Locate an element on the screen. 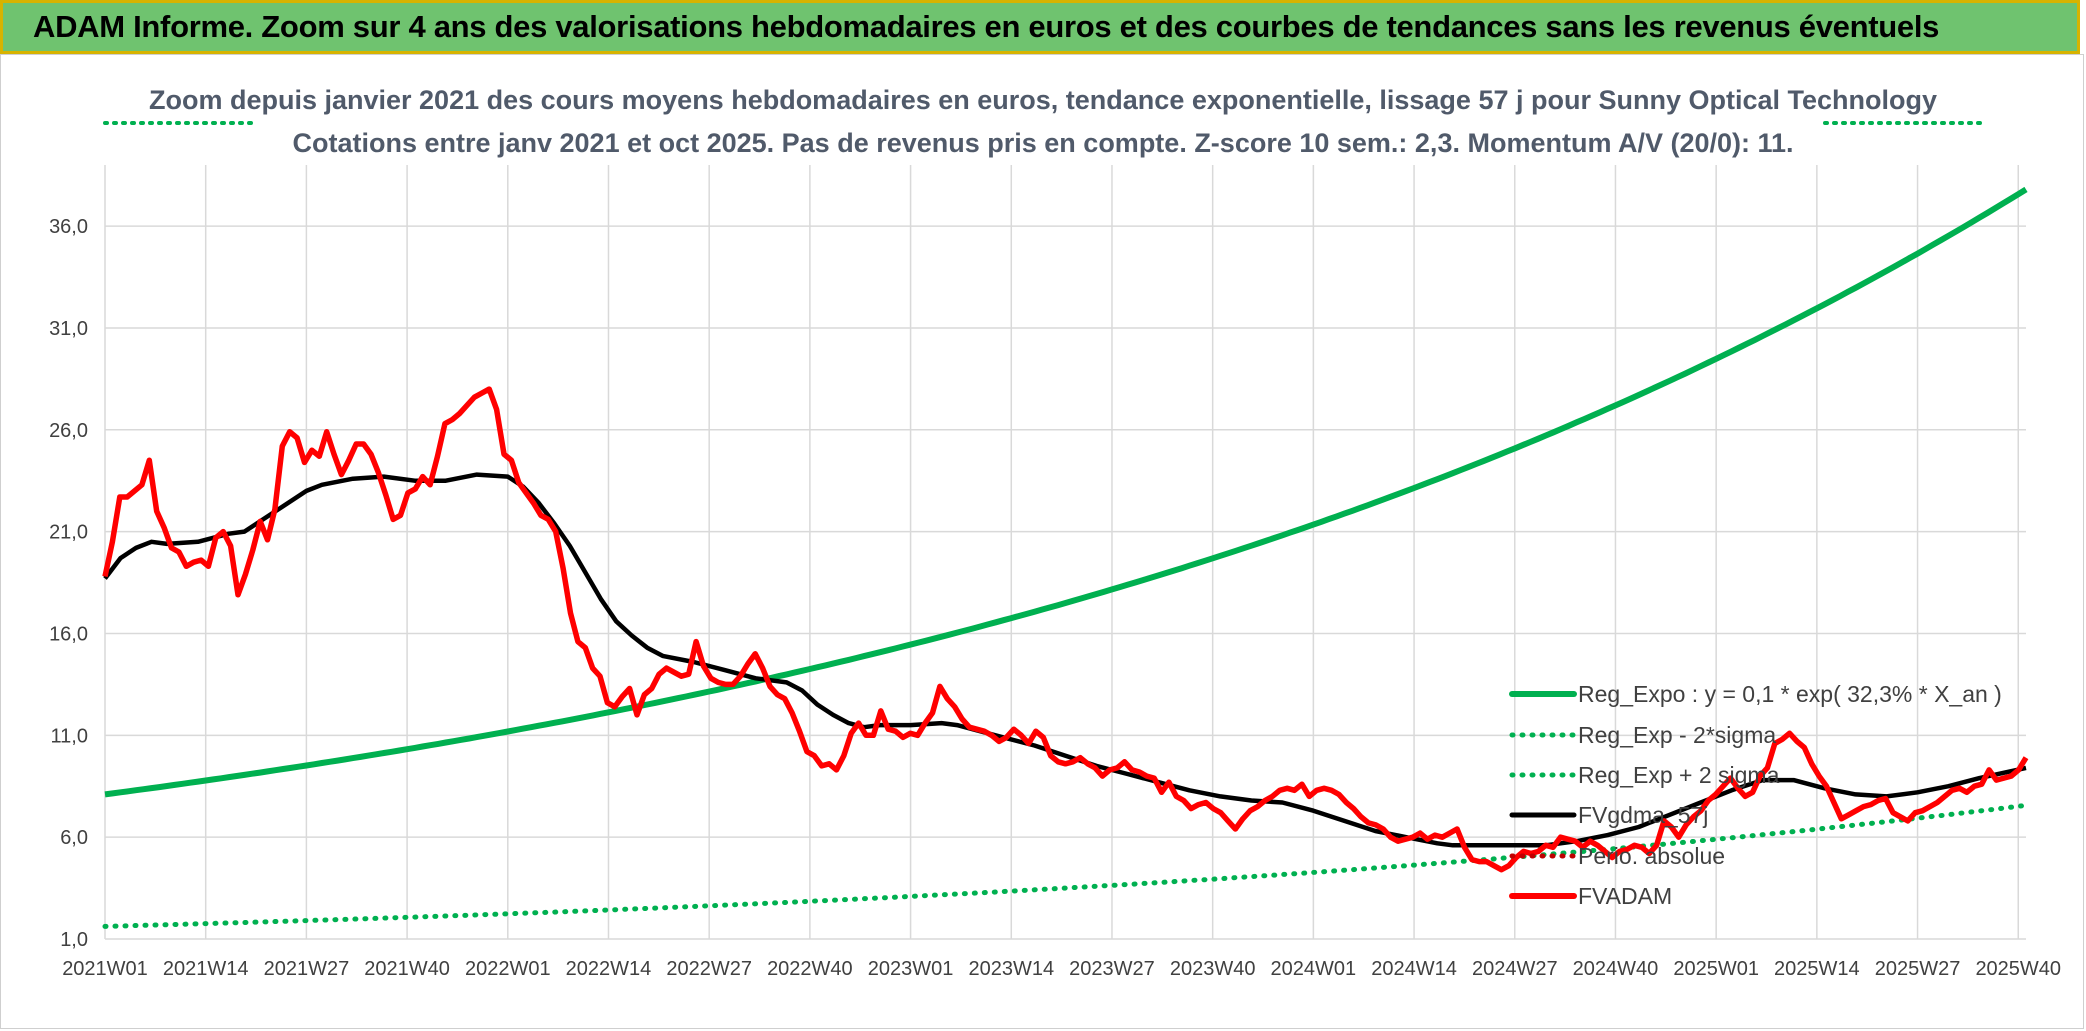  x-tick-label: 2025W14 is located at coordinates (1817, 969).